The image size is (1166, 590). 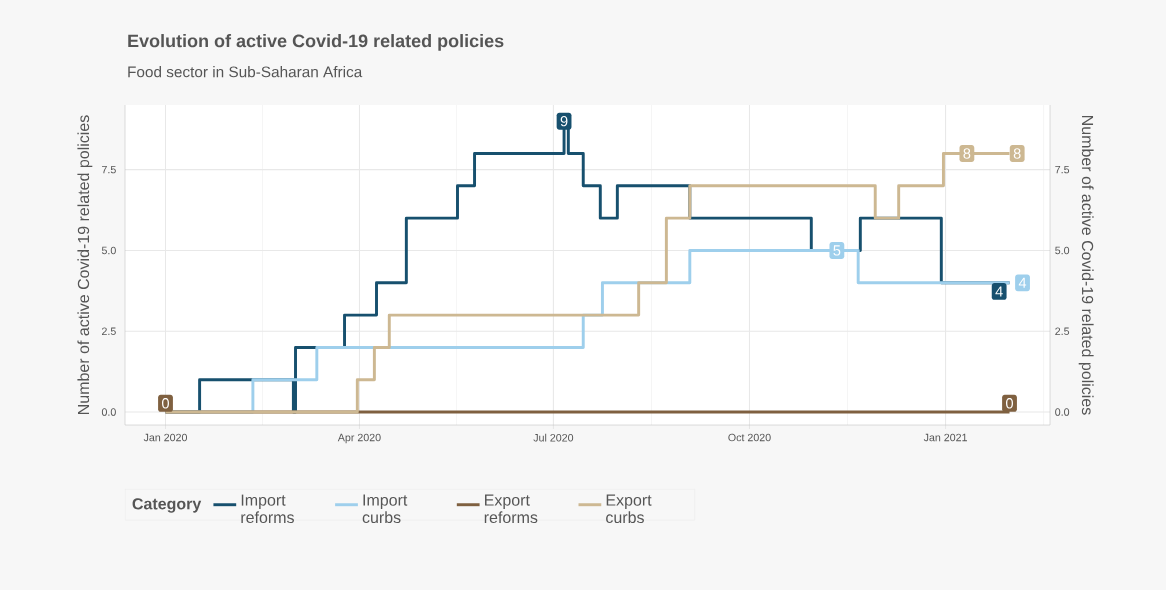 What do you see at coordinates (165, 437) in the screenshot?
I see `x-tick-label: Jan 2020` at bounding box center [165, 437].